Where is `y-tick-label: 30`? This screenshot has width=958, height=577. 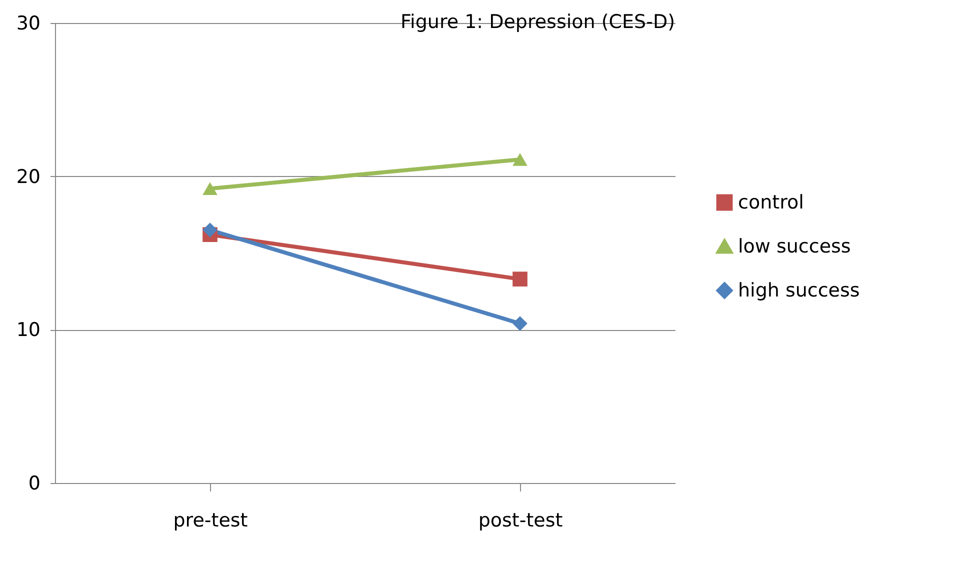 y-tick-label: 30 is located at coordinates (28, 23).